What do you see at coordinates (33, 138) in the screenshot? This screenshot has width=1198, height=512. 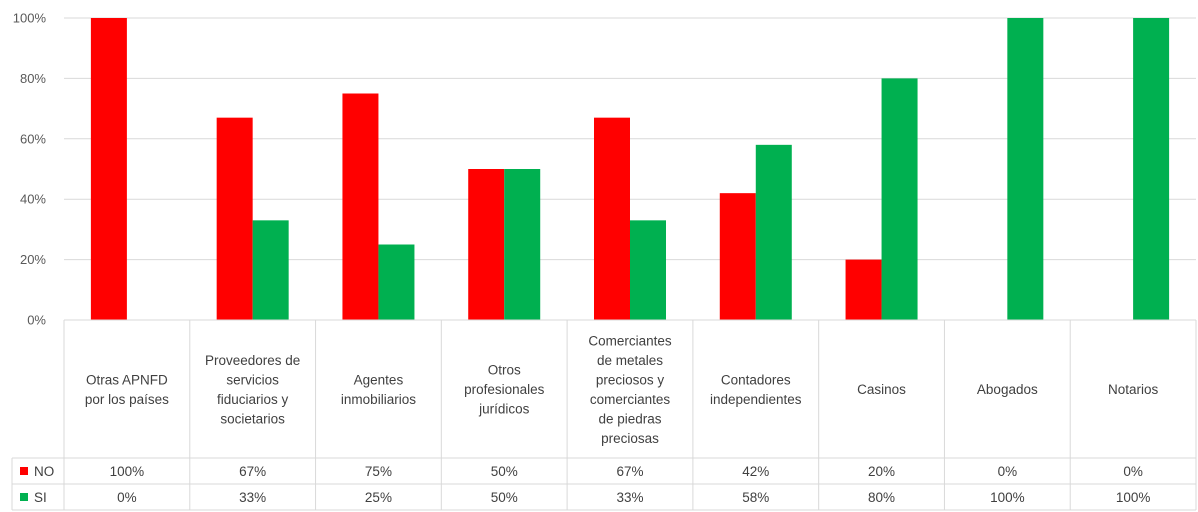 I see `y-tick-label: 60%` at bounding box center [33, 138].